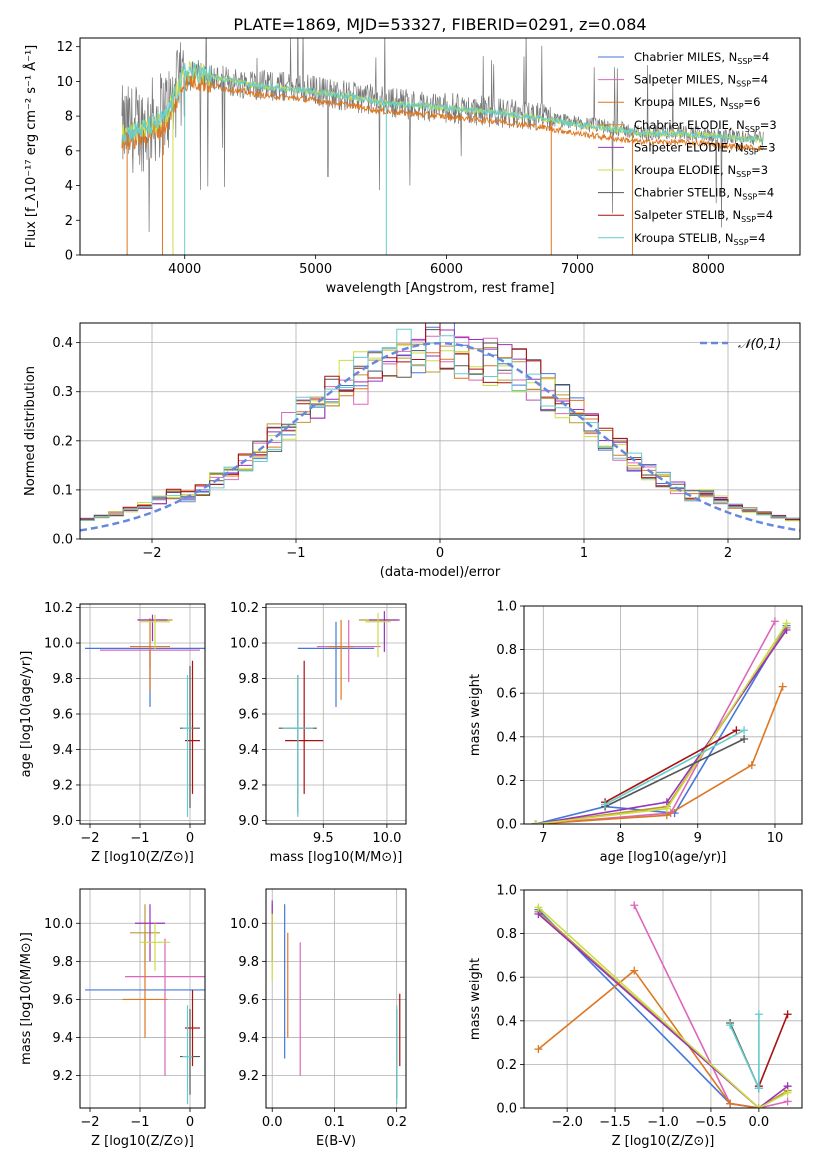  What do you see at coordinates (30, 431) in the screenshot?
I see `y-axis-label: Normed distribution` at bounding box center [30, 431].